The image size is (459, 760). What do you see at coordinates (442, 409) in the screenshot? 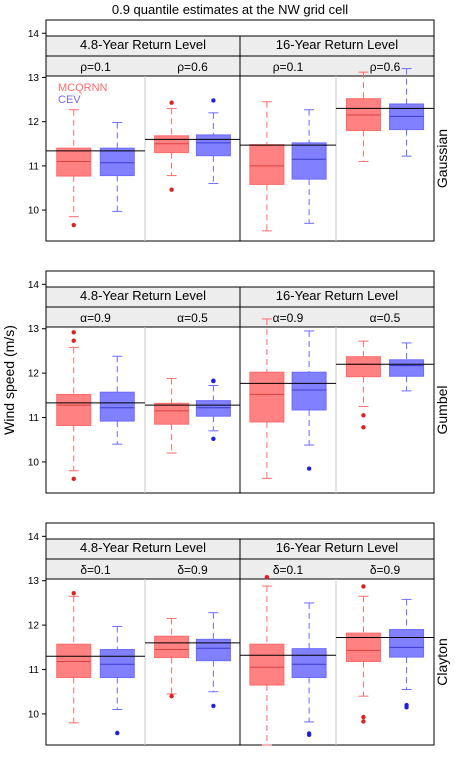
I see `row-label: Gumbel` at bounding box center [442, 409].